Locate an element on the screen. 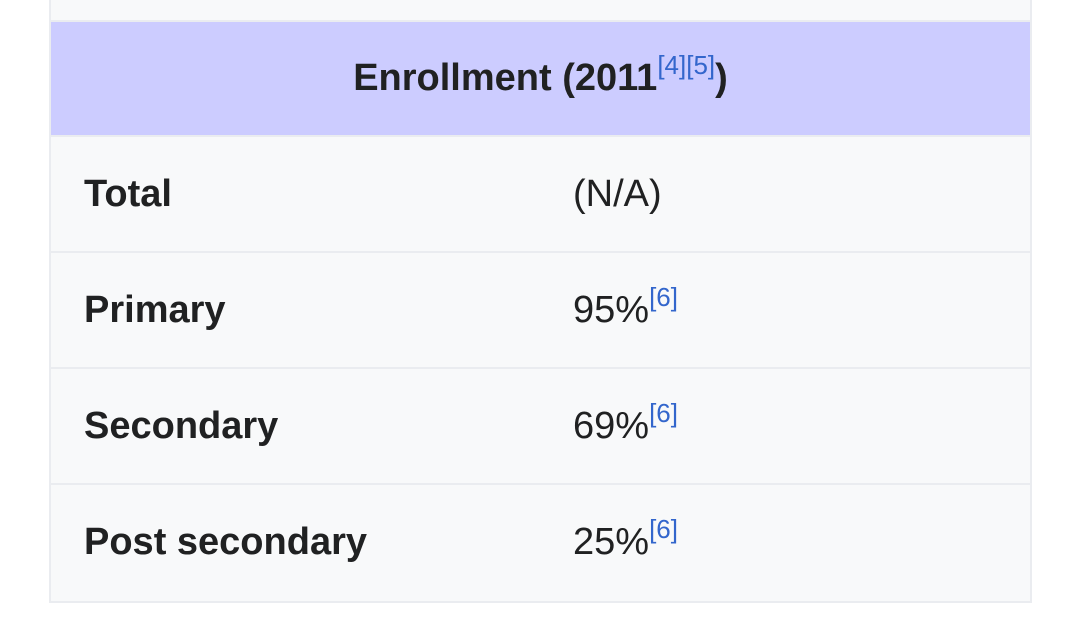  row-value: 69%[6] is located at coordinates (625, 423).